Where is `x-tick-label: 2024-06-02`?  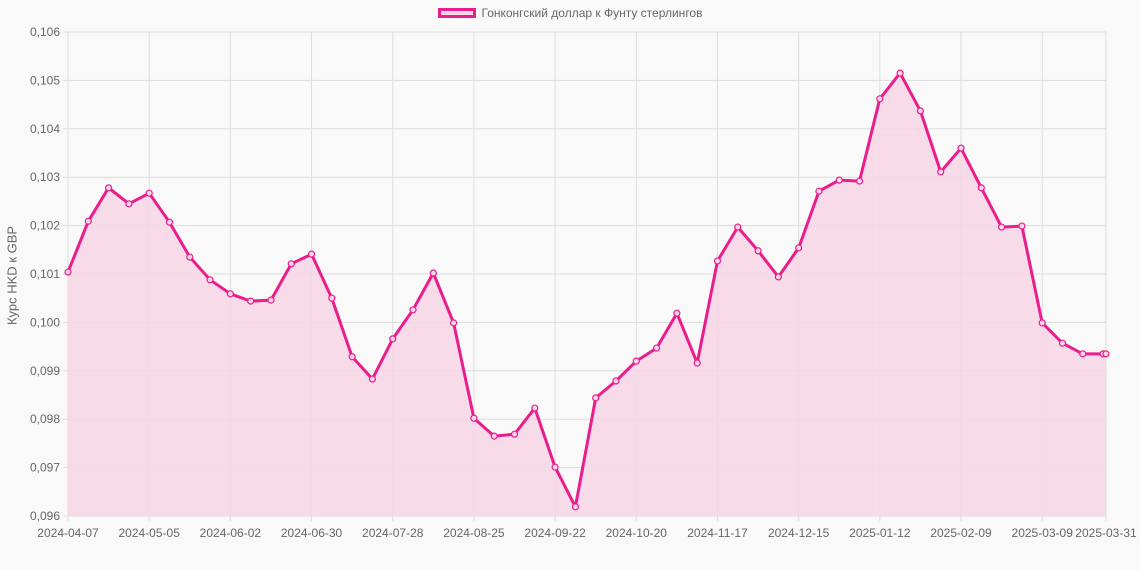
x-tick-label: 2024-06-02 is located at coordinates (231, 533).